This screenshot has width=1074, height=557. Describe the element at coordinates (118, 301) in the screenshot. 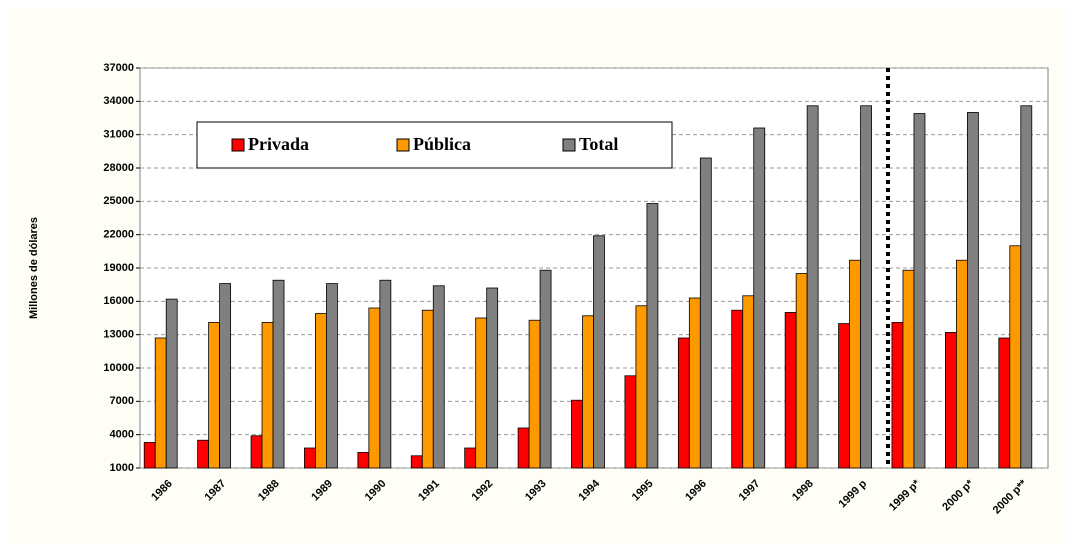

I see `y-tick-label: 16000` at that location.